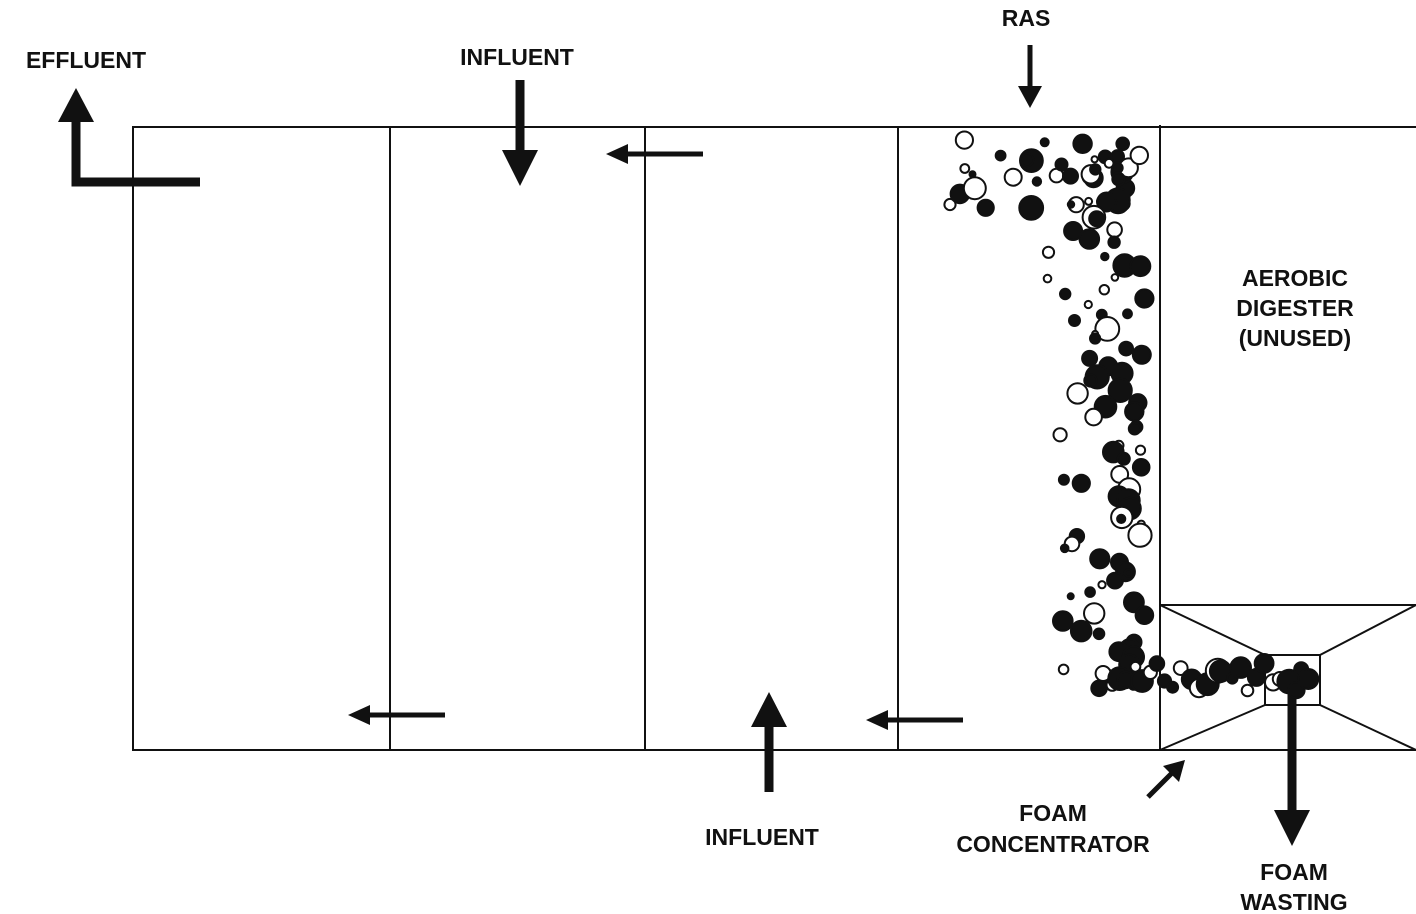 This screenshot has width=1416, height=914. What do you see at coordinates (1295, 308) in the screenshot?
I see `label: DIGESTER` at bounding box center [1295, 308].